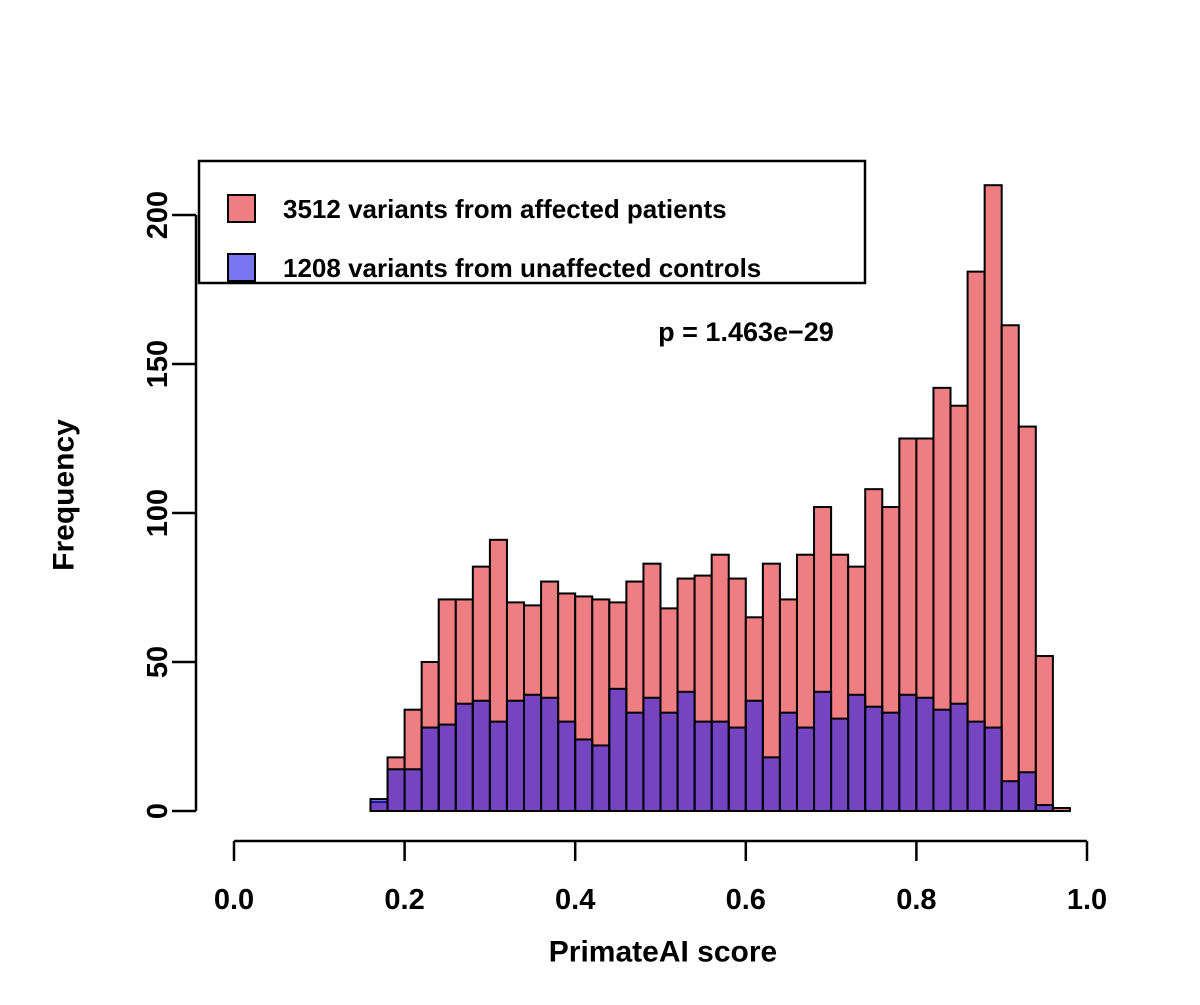  Describe the element at coordinates (158, 215) in the screenshot. I see `y-tick-label: 200` at that location.